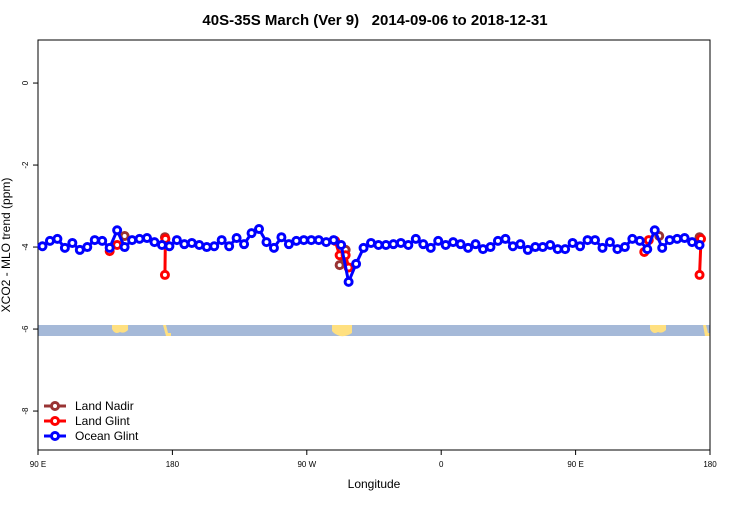  What do you see at coordinates (374, 484) in the screenshot?
I see `x-axis-label: Longitude` at bounding box center [374, 484].